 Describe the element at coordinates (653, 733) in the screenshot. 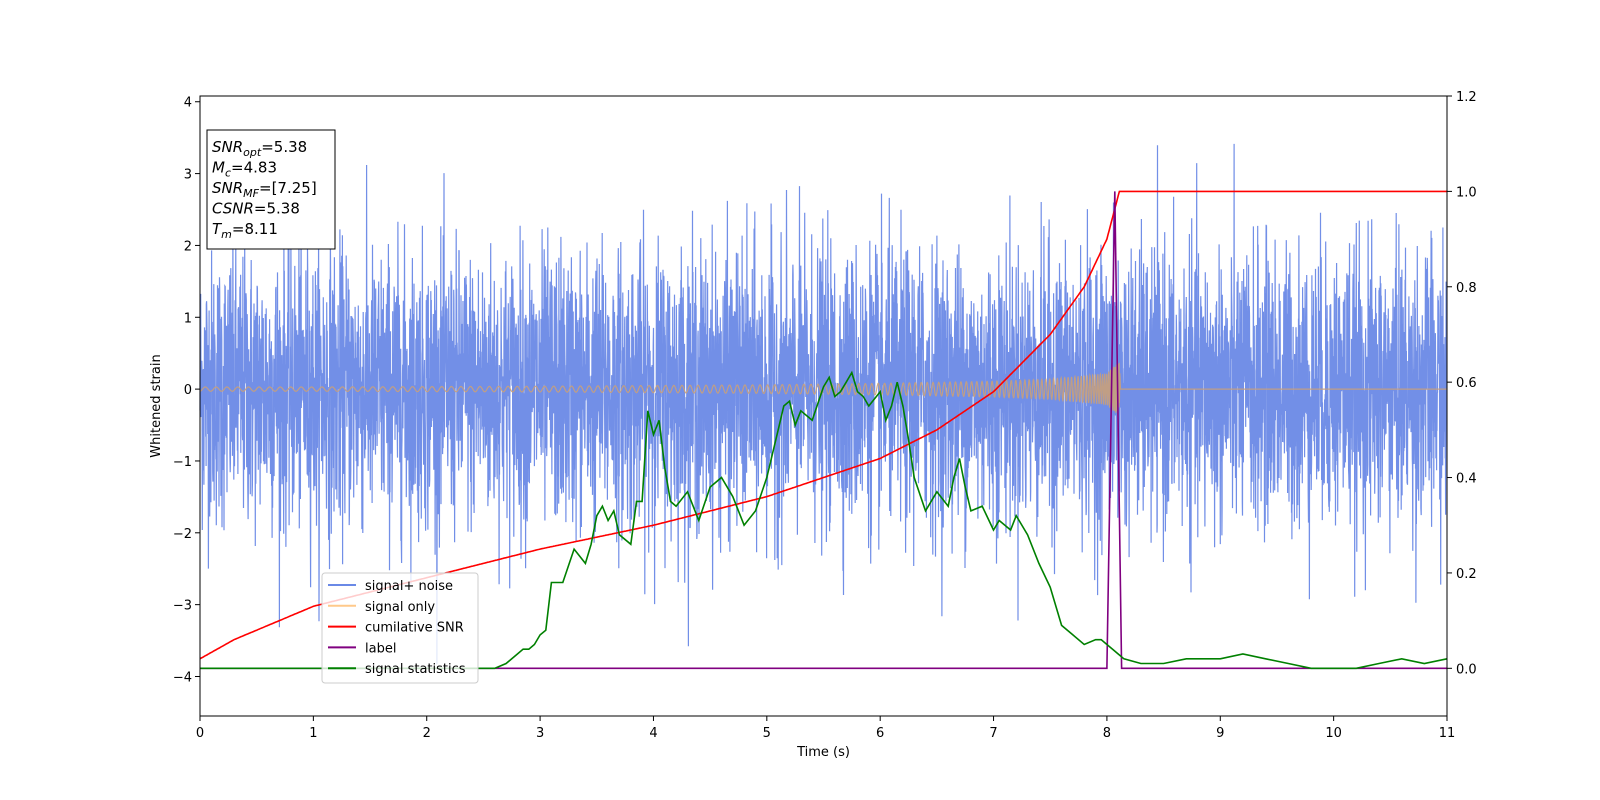

I see `x-tick-label: 4` at that location.